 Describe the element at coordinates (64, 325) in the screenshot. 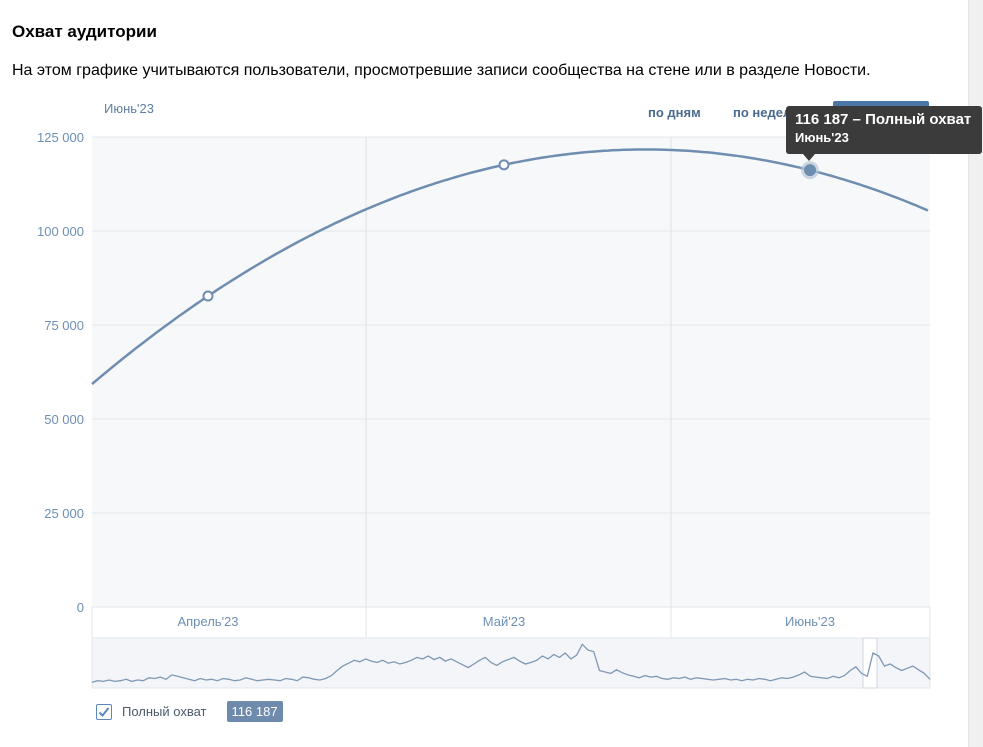

I see `y-tick-label: 75 000` at that location.